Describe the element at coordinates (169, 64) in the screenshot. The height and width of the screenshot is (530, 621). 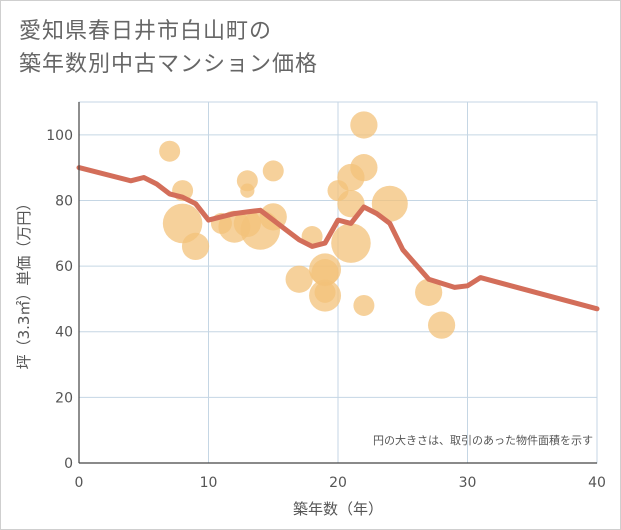
I see `chart-title-line2: 築年数別中古マンション価格` at that location.